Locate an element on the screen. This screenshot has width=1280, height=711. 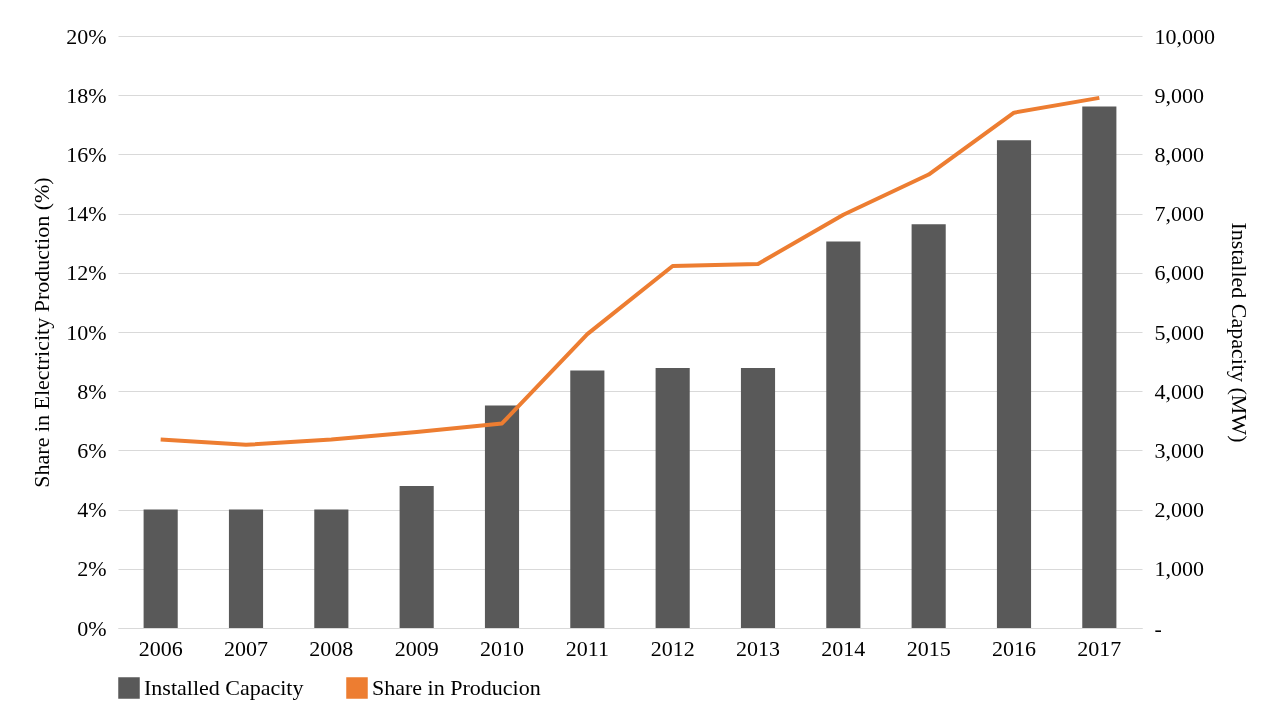
x-tick-label: 2006 is located at coordinates (160, 648).